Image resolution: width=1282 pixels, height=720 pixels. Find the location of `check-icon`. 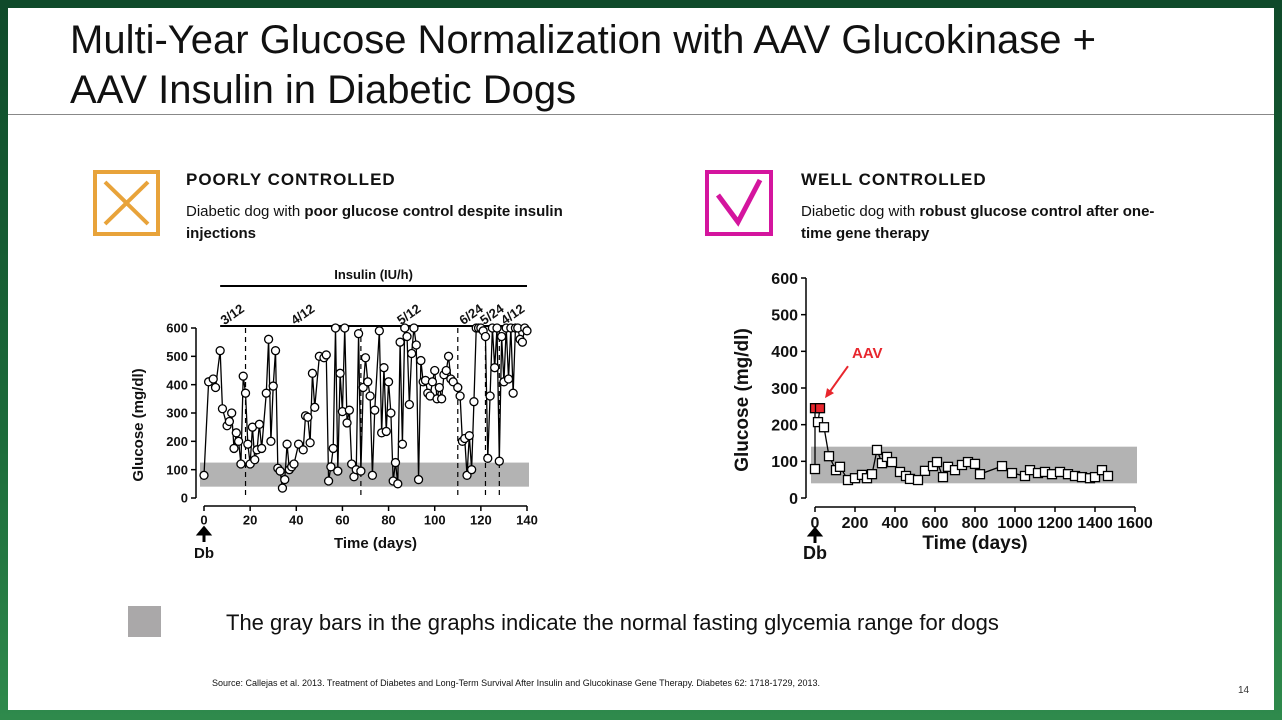

check-icon is located at coordinates (739, 203).